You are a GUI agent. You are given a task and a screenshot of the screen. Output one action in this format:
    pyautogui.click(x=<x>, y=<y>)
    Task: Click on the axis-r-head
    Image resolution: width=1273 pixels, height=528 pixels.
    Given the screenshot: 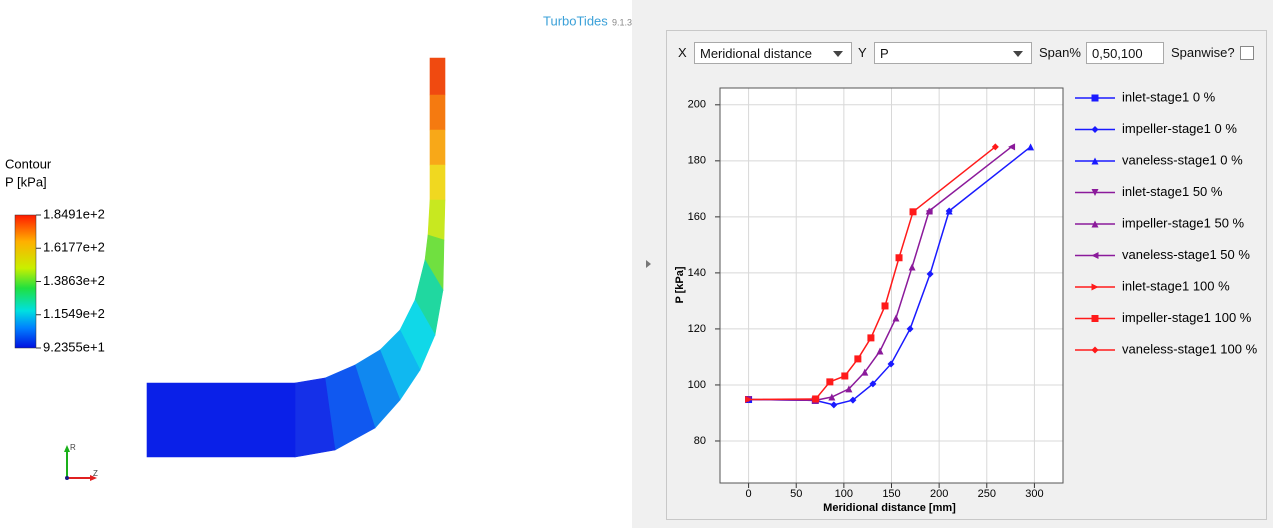 What is the action you would take?
    pyautogui.click(x=67, y=448)
    